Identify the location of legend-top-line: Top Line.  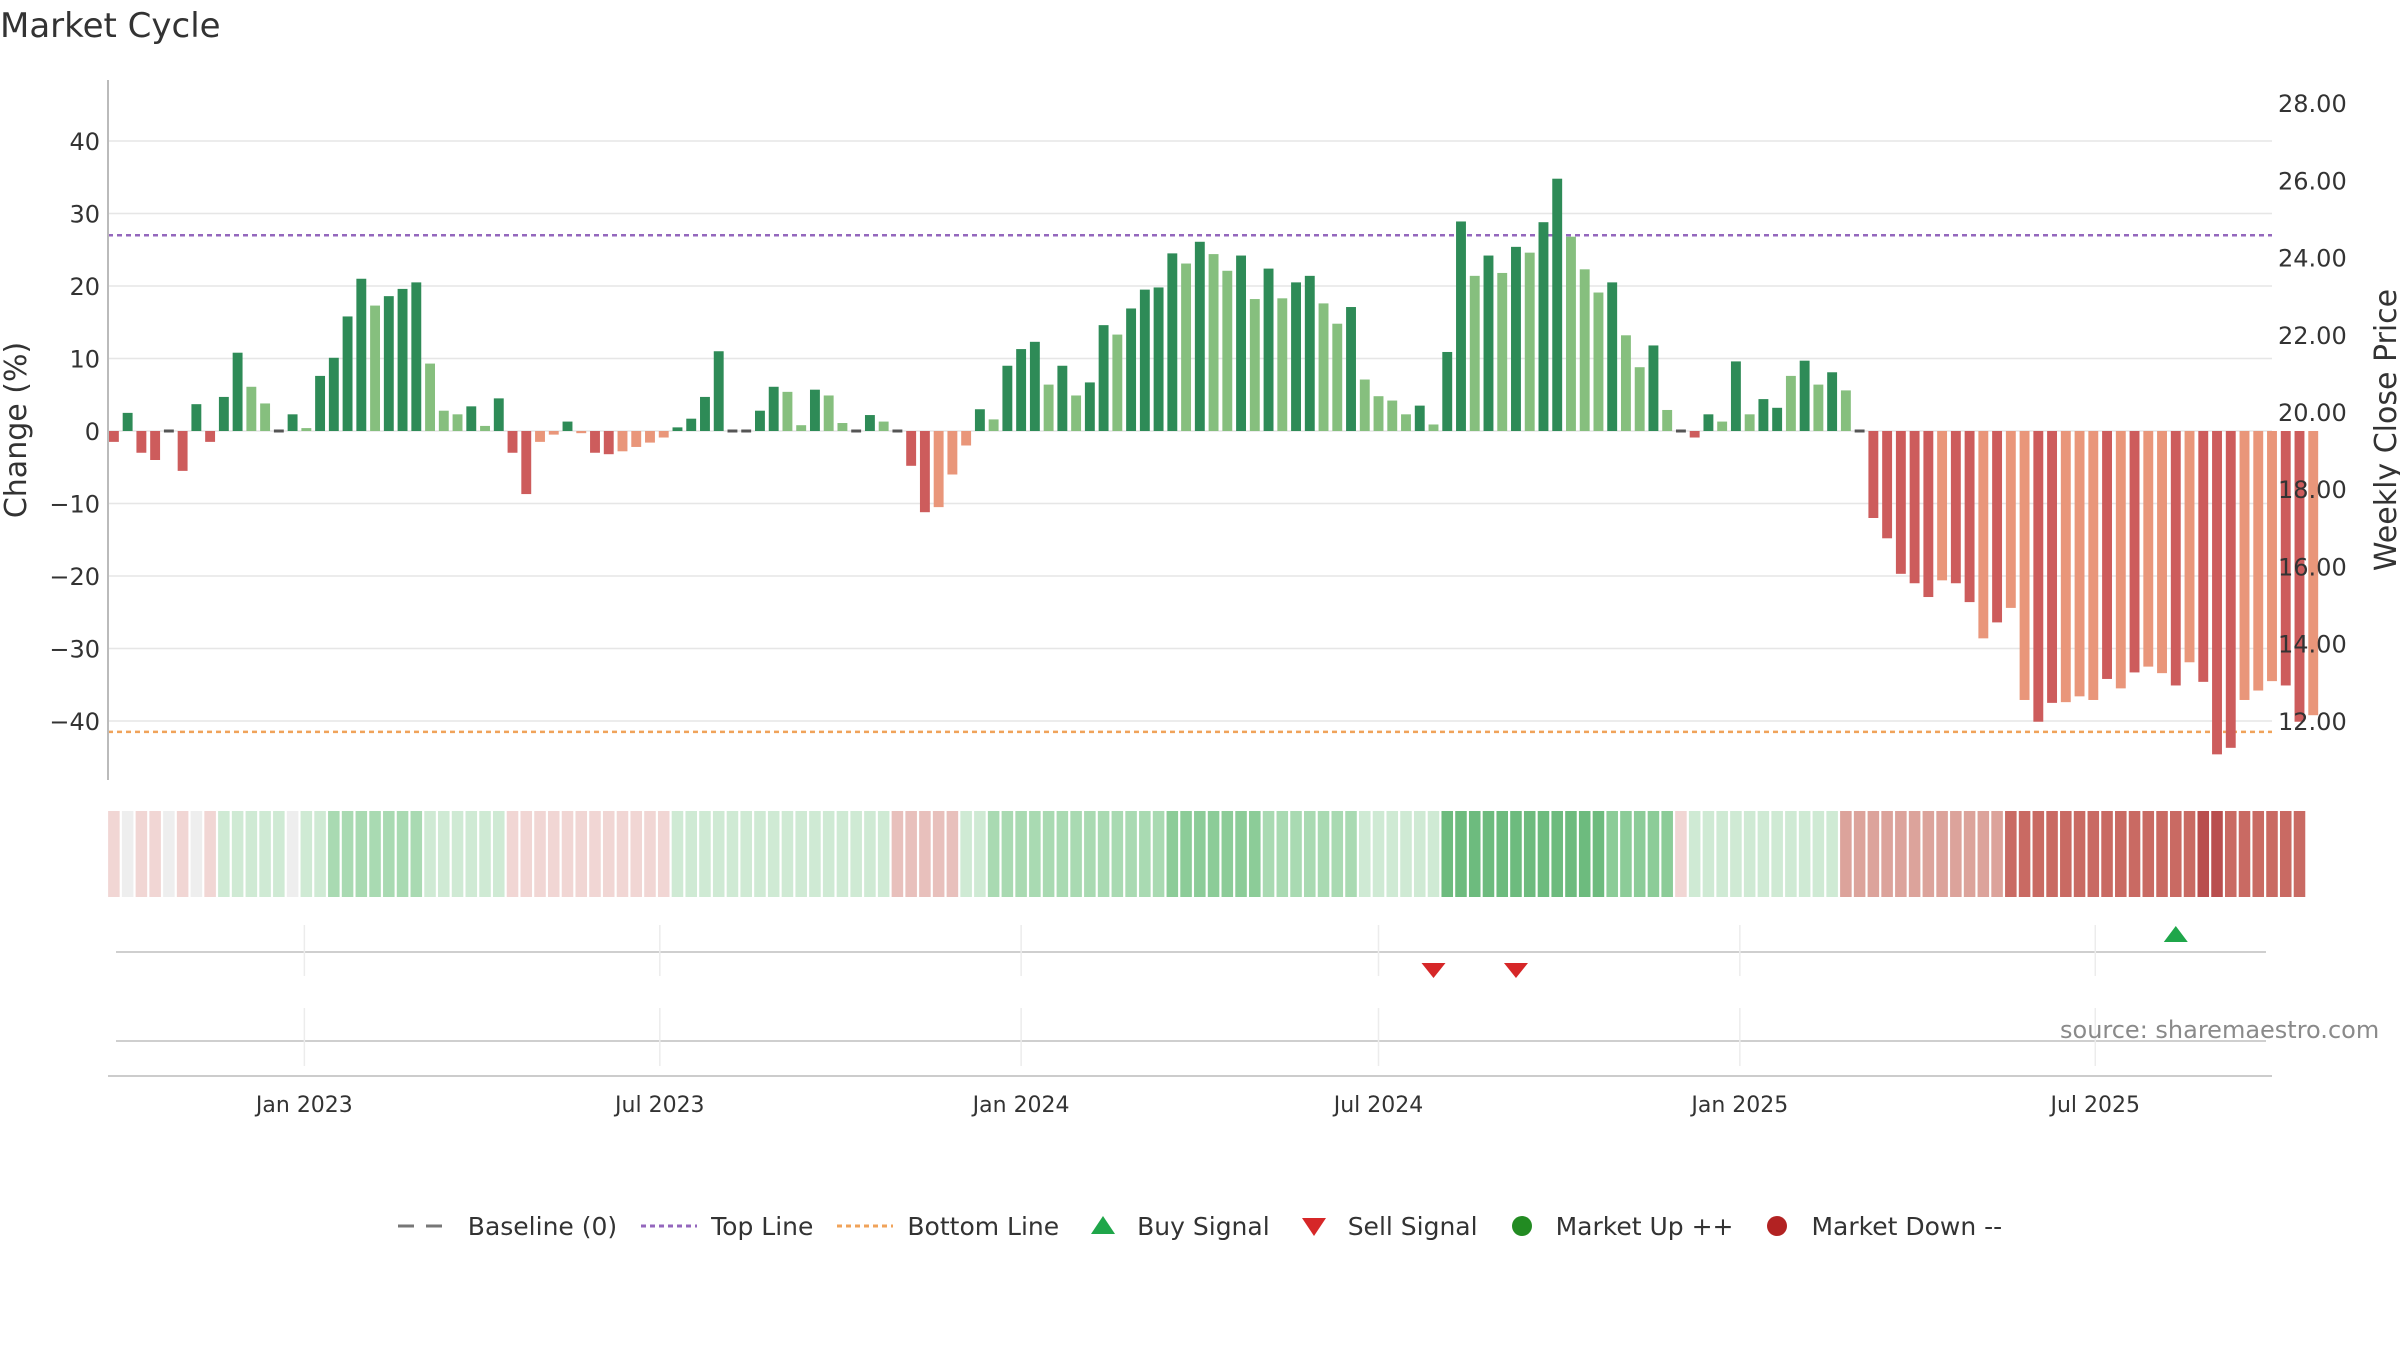
(727, 1226).